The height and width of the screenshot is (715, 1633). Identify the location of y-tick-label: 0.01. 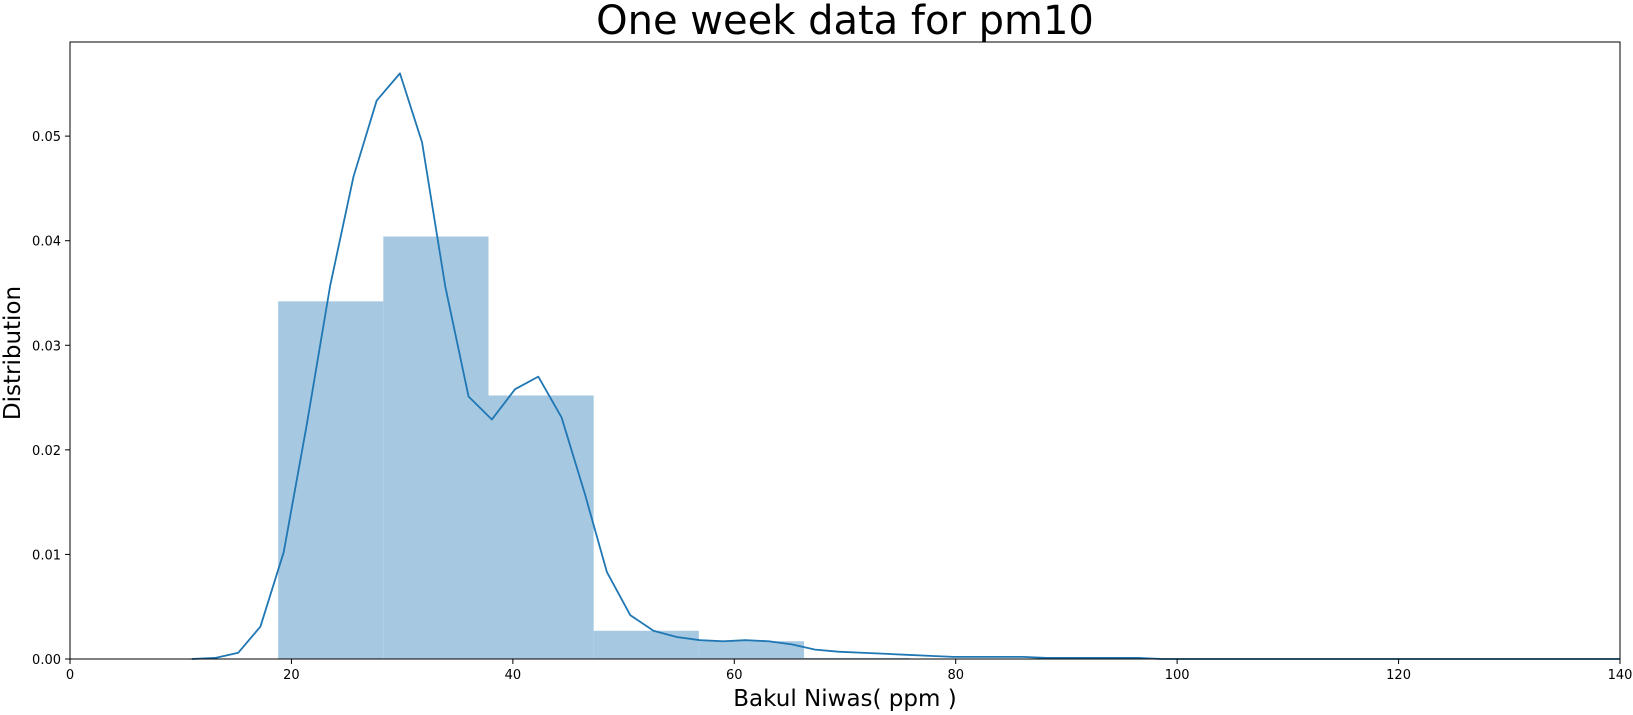
(46, 555).